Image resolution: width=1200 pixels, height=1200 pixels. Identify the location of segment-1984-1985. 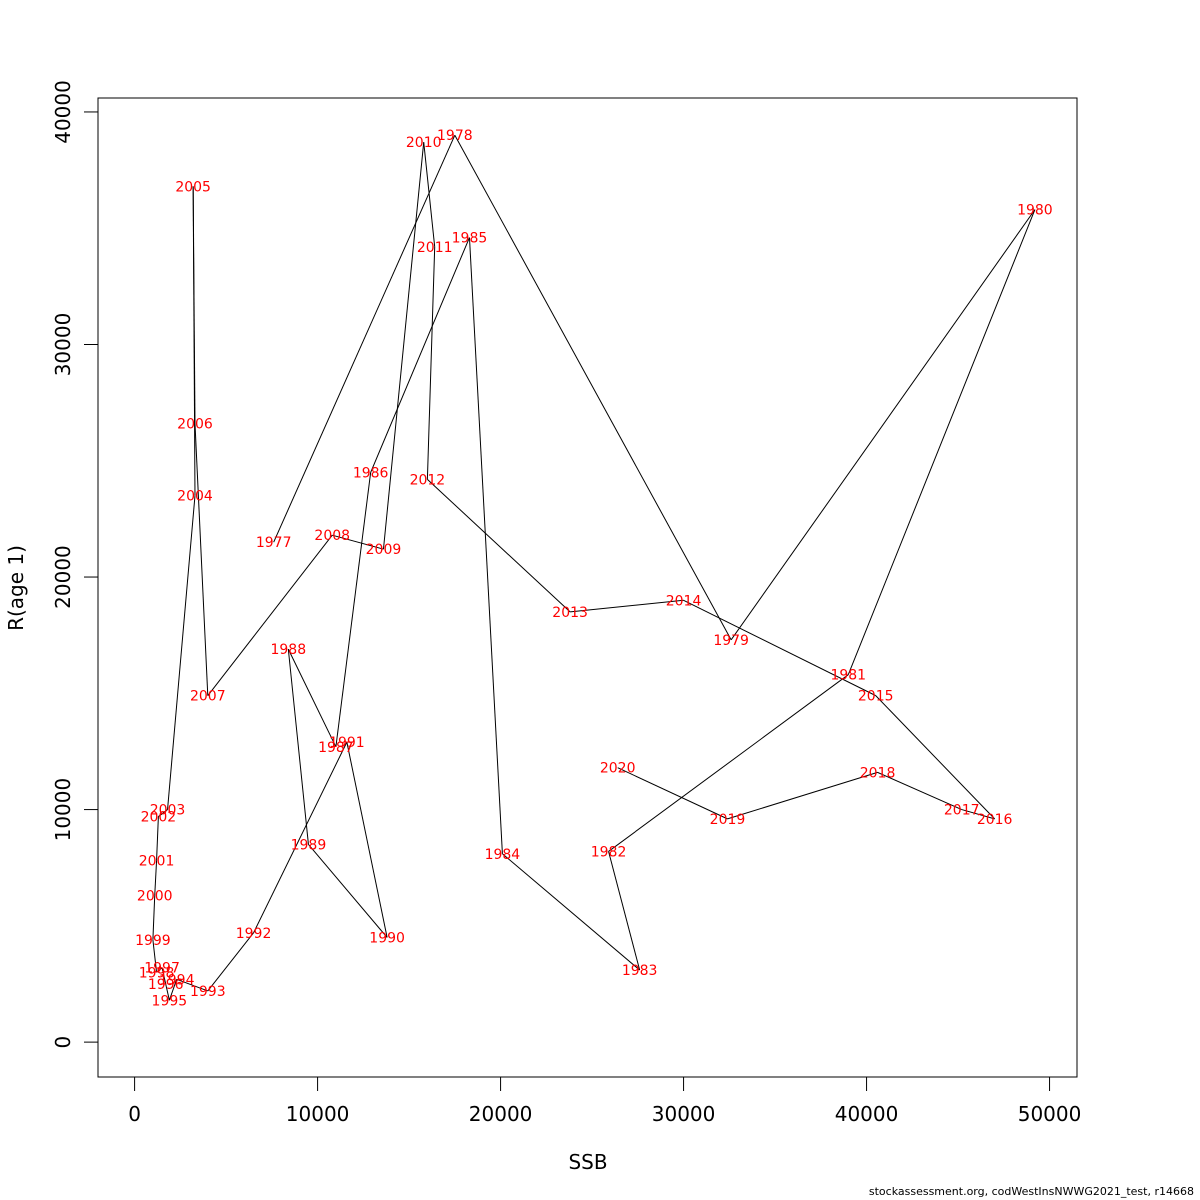
(485, 545).